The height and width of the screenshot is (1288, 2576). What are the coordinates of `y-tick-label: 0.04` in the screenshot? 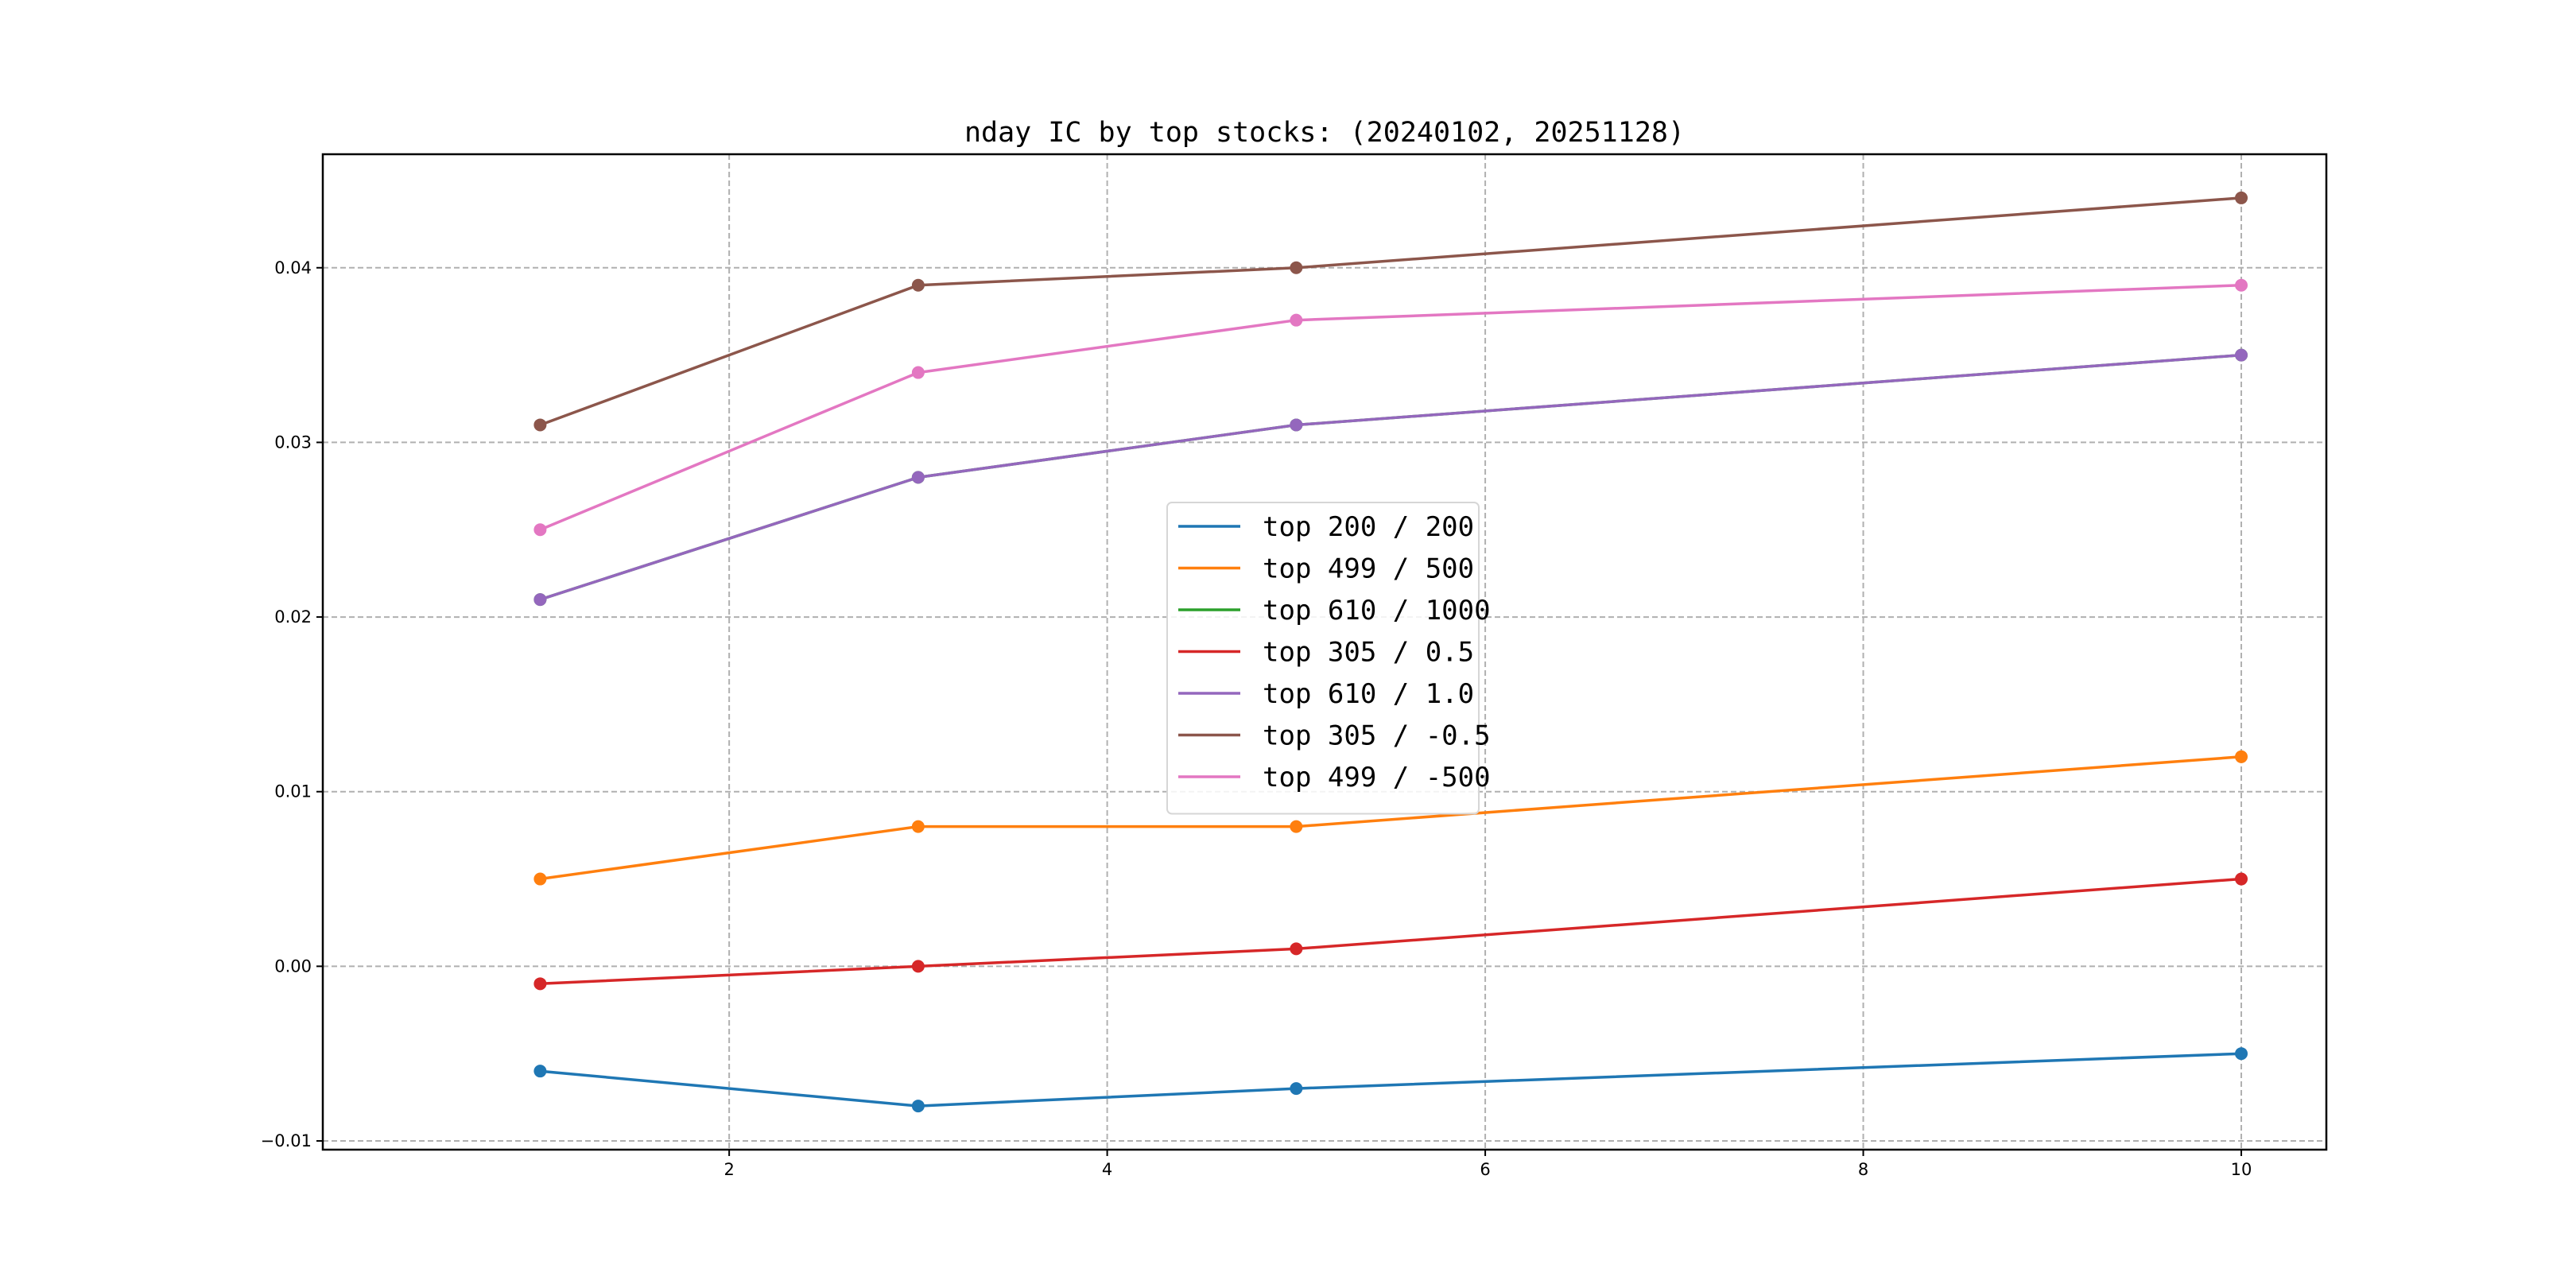 It's located at (293, 267).